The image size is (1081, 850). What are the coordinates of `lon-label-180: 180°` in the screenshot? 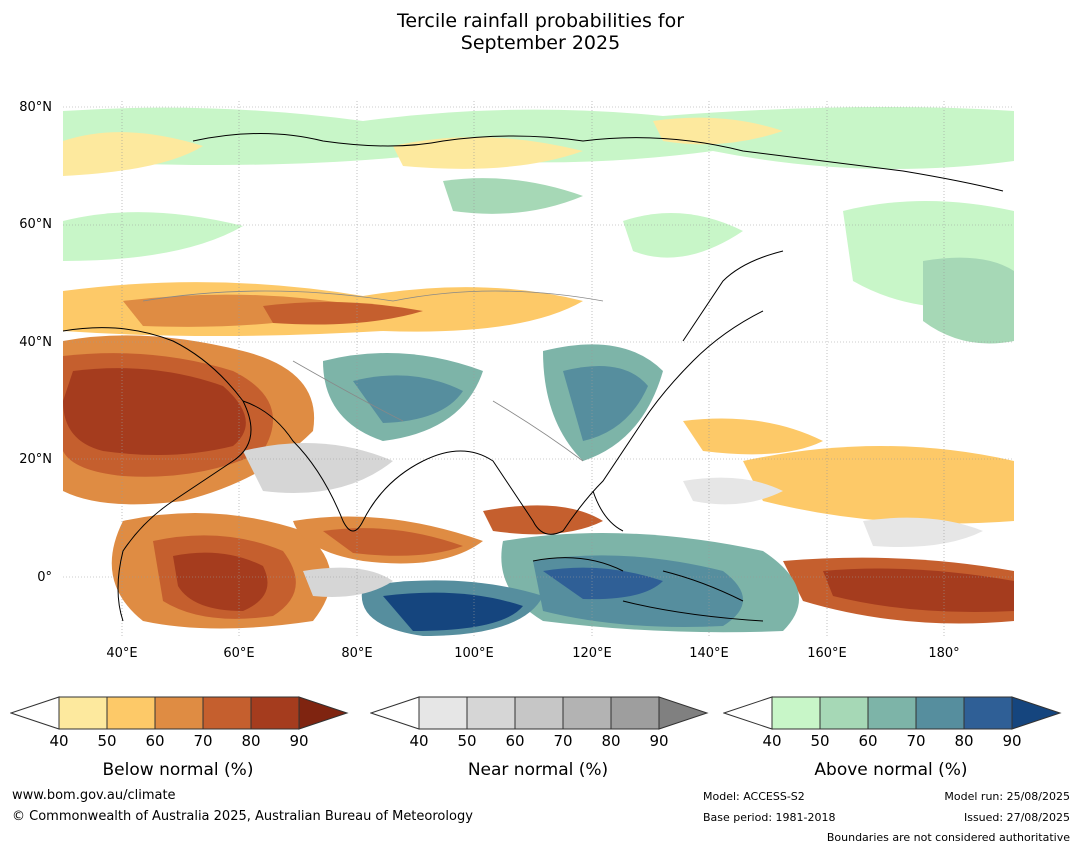 It's located at (944, 653).